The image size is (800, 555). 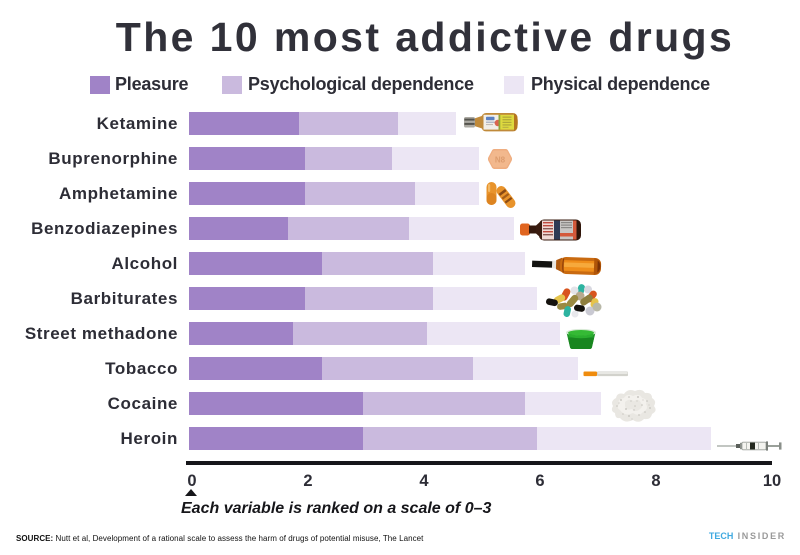 I want to click on svg-text: N8, so click(x=500, y=160).